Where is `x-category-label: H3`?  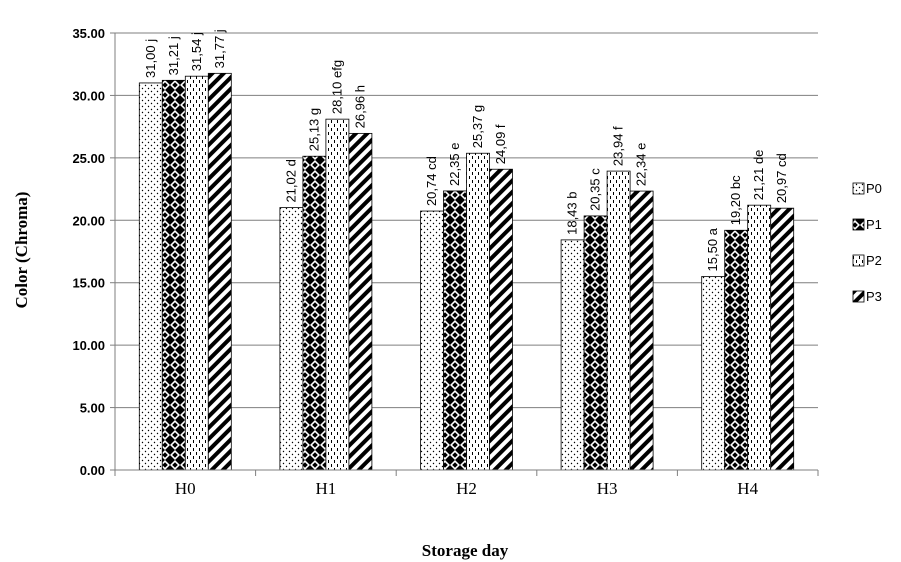 x-category-label: H3 is located at coordinates (607, 488).